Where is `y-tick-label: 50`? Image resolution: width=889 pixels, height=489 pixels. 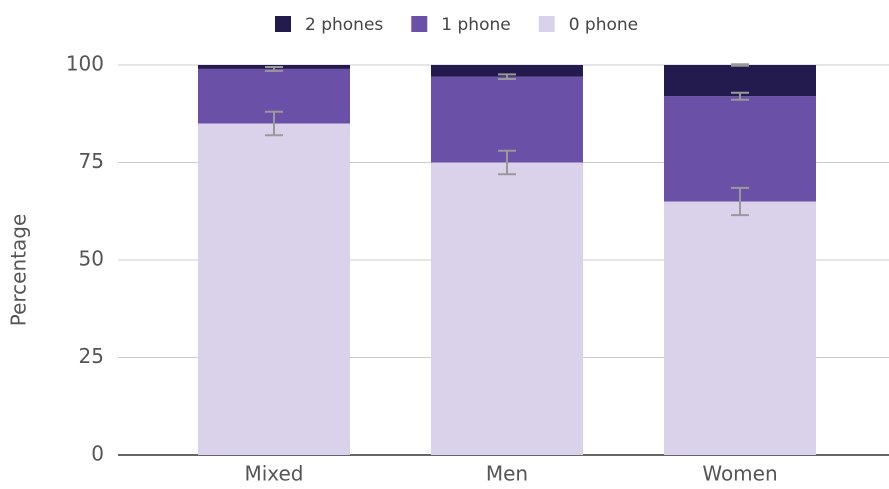 y-tick-label: 50 is located at coordinates (91, 259).